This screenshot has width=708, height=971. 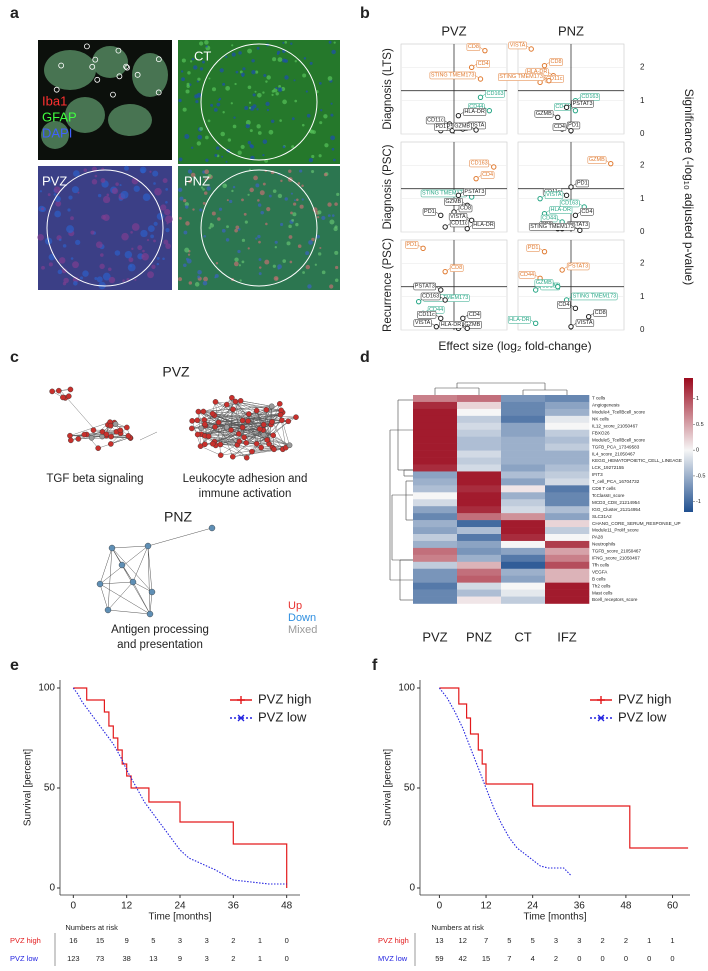 What do you see at coordinates (601, 432) in the screenshot?
I see `row-label: FBXO26` at bounding box center [601, 432].